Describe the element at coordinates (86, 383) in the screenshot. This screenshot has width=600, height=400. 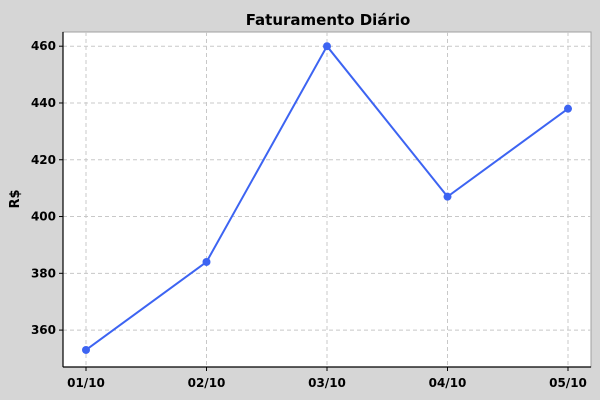
I see `x-tick-label: 01/10` at that location.